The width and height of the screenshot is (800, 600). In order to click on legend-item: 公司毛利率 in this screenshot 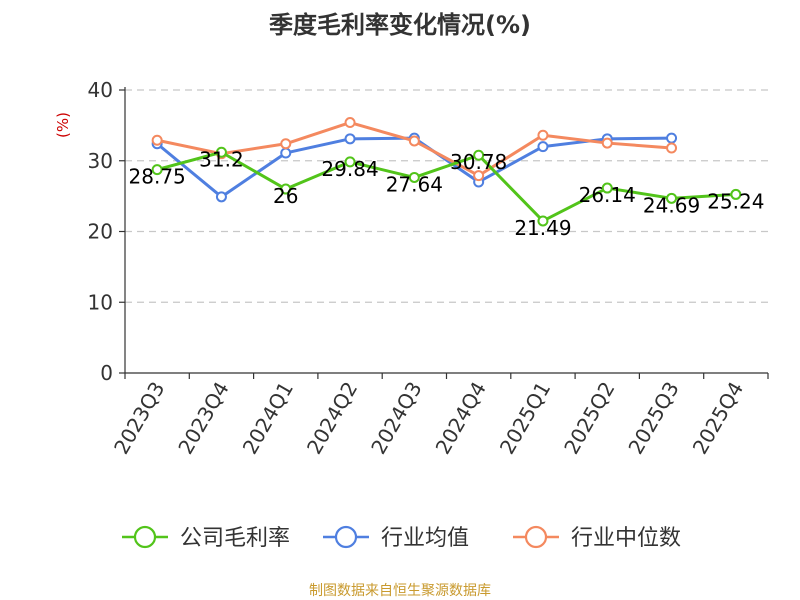, I will do `click(206, 538)`.